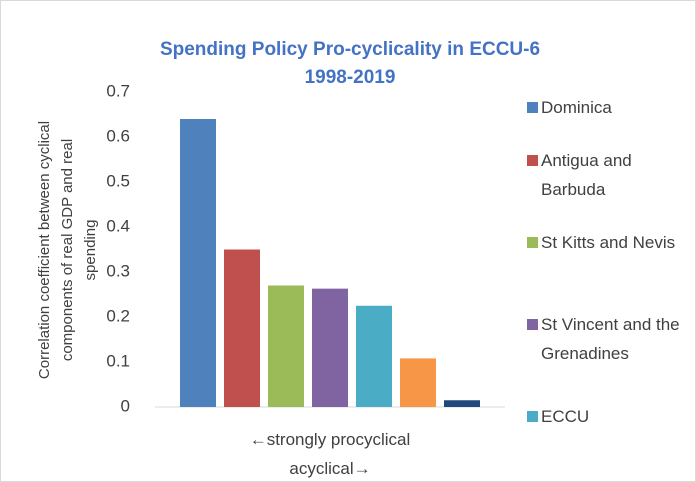 The image size is (696, 482). What do you see at coordinates (118, 225) in the screenshot?
I see `y-tick-label: 0.4` at bounding box center [118, 225].